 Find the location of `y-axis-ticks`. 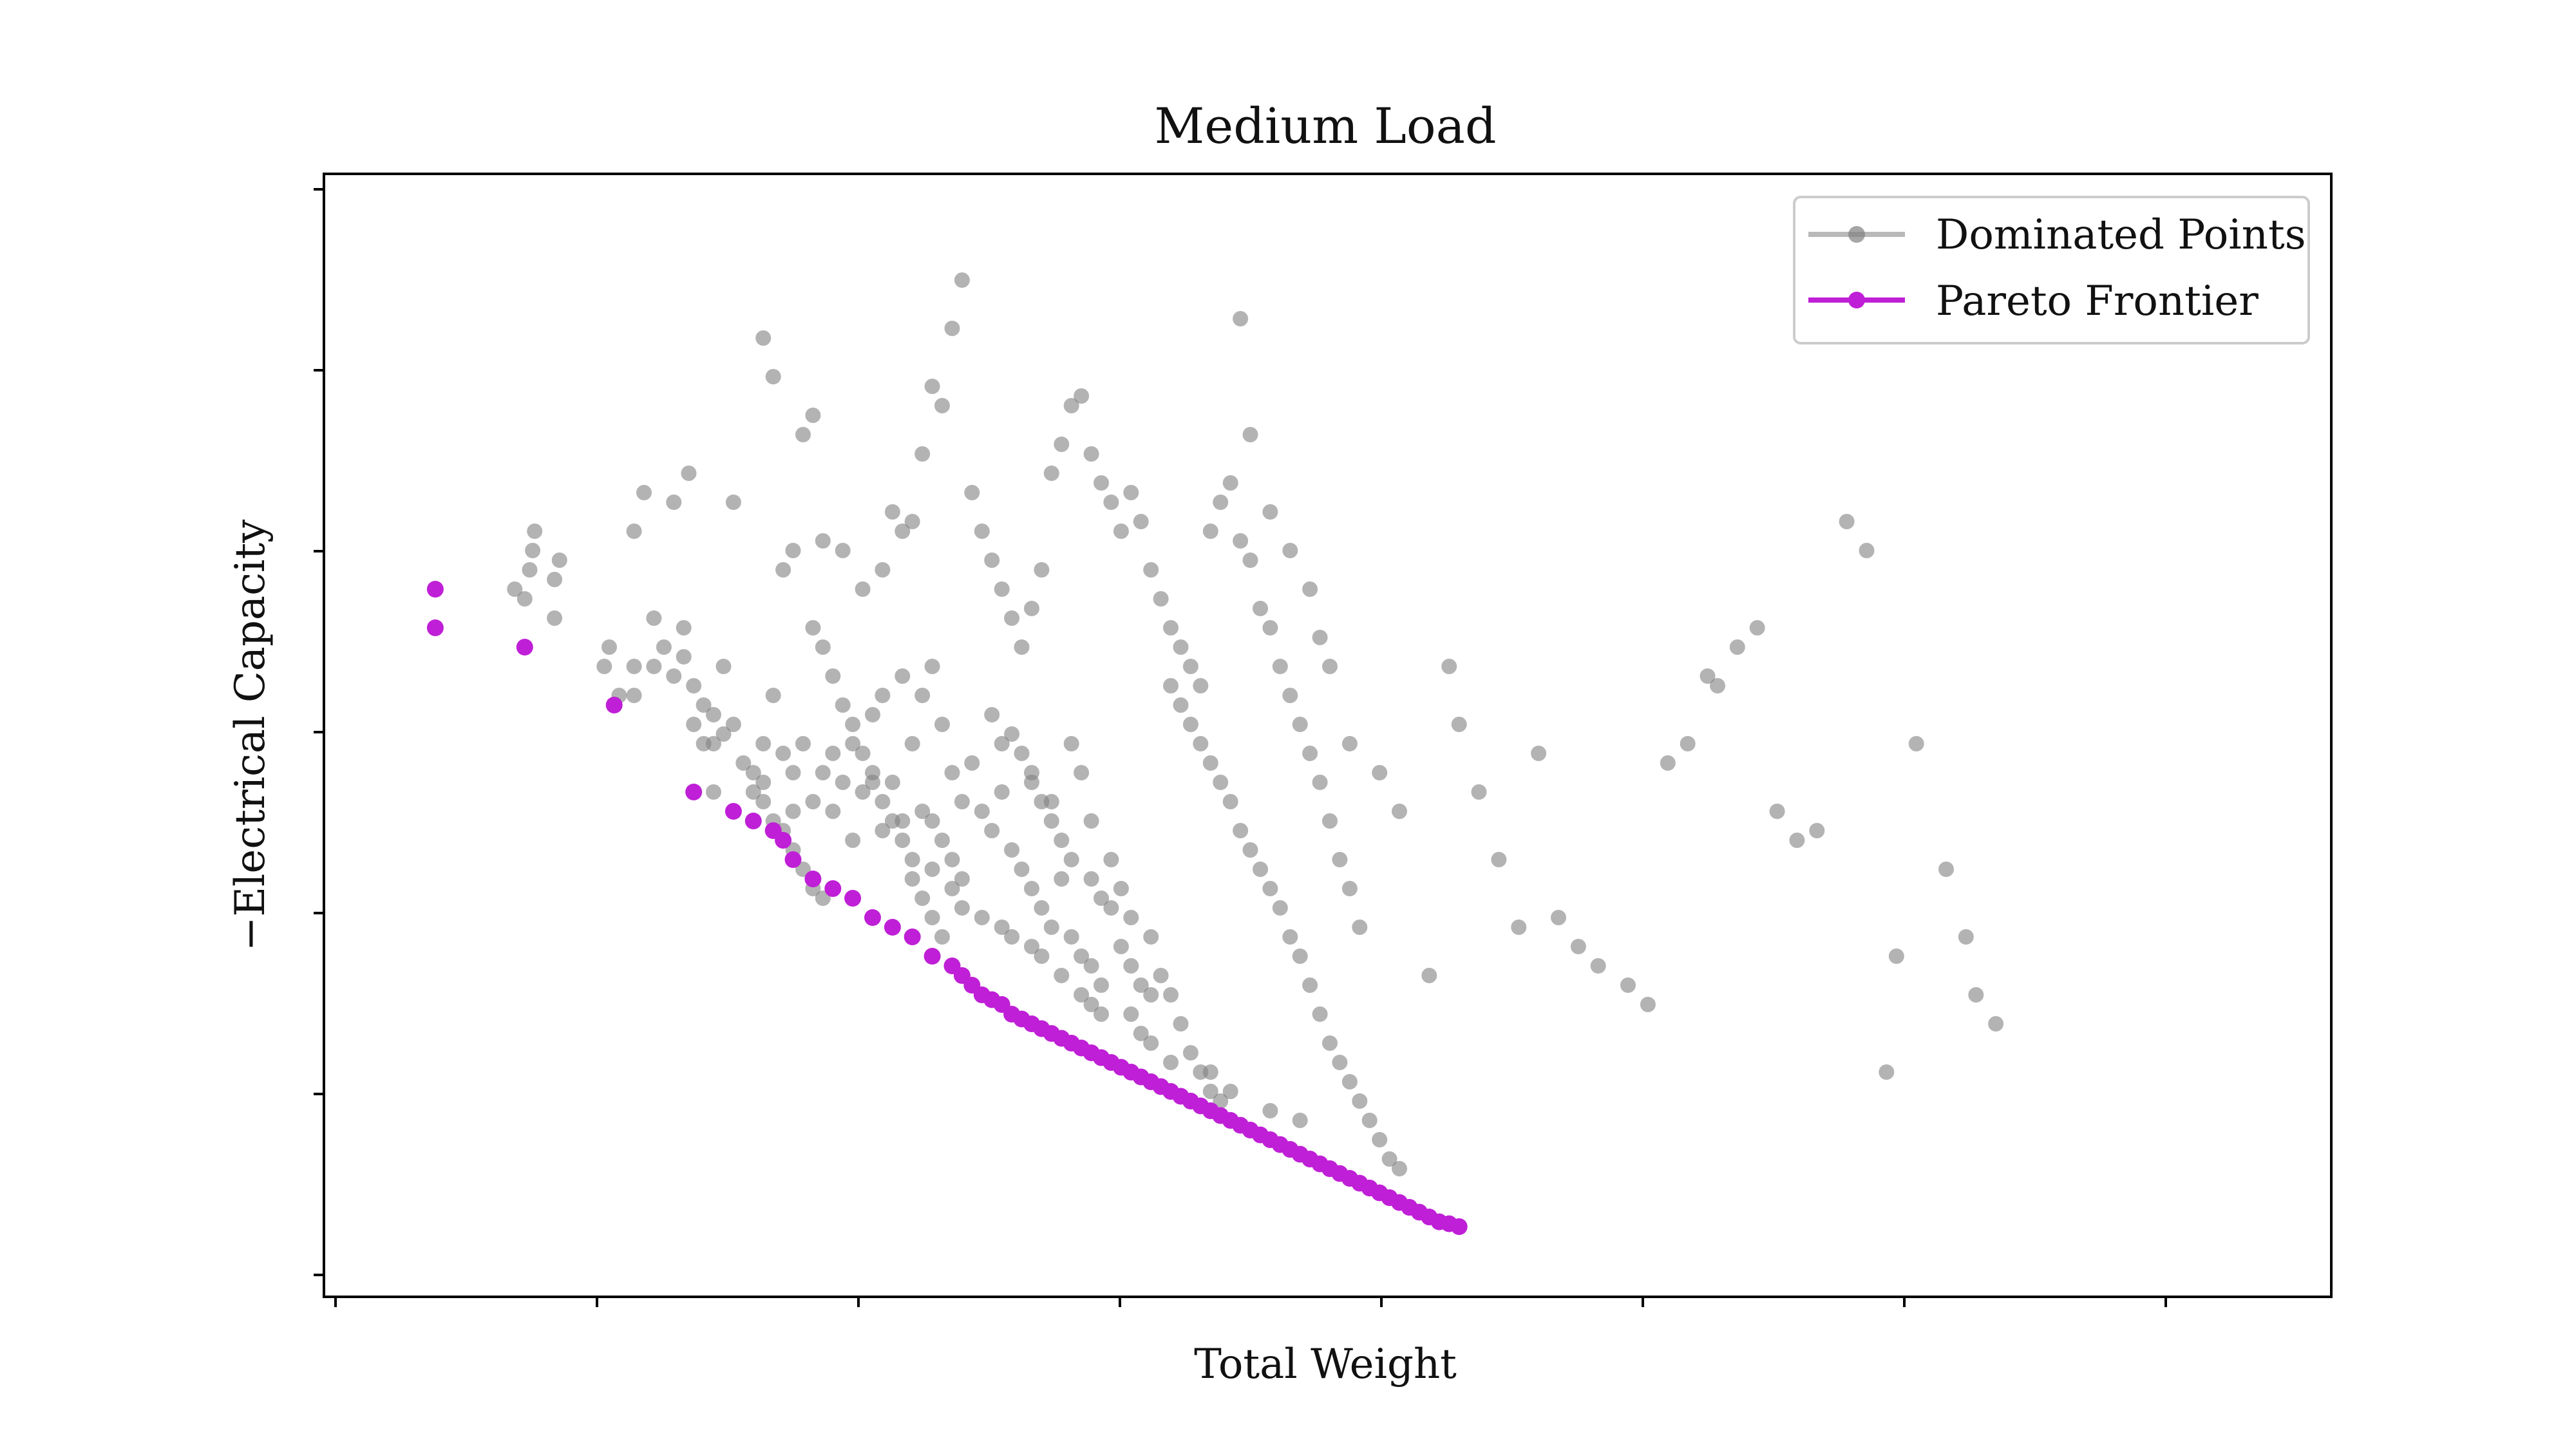

y-axis-ticks is located at coordinates (319, 732).